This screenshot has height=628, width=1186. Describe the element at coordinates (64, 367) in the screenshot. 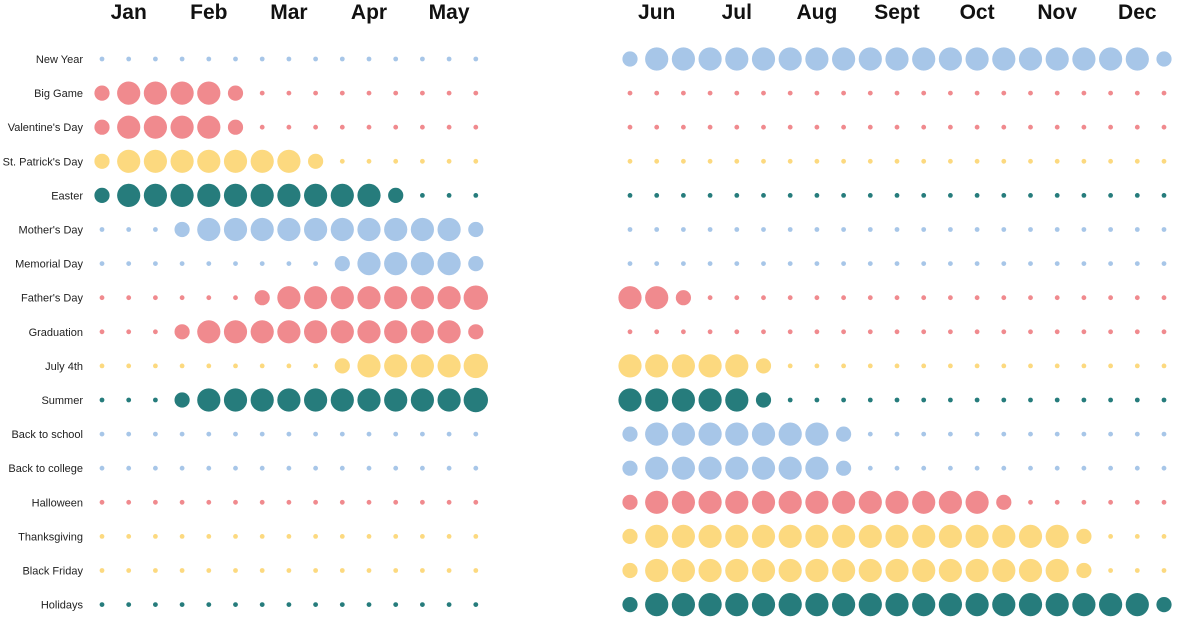

I see `row-label: July 4th` at that location.